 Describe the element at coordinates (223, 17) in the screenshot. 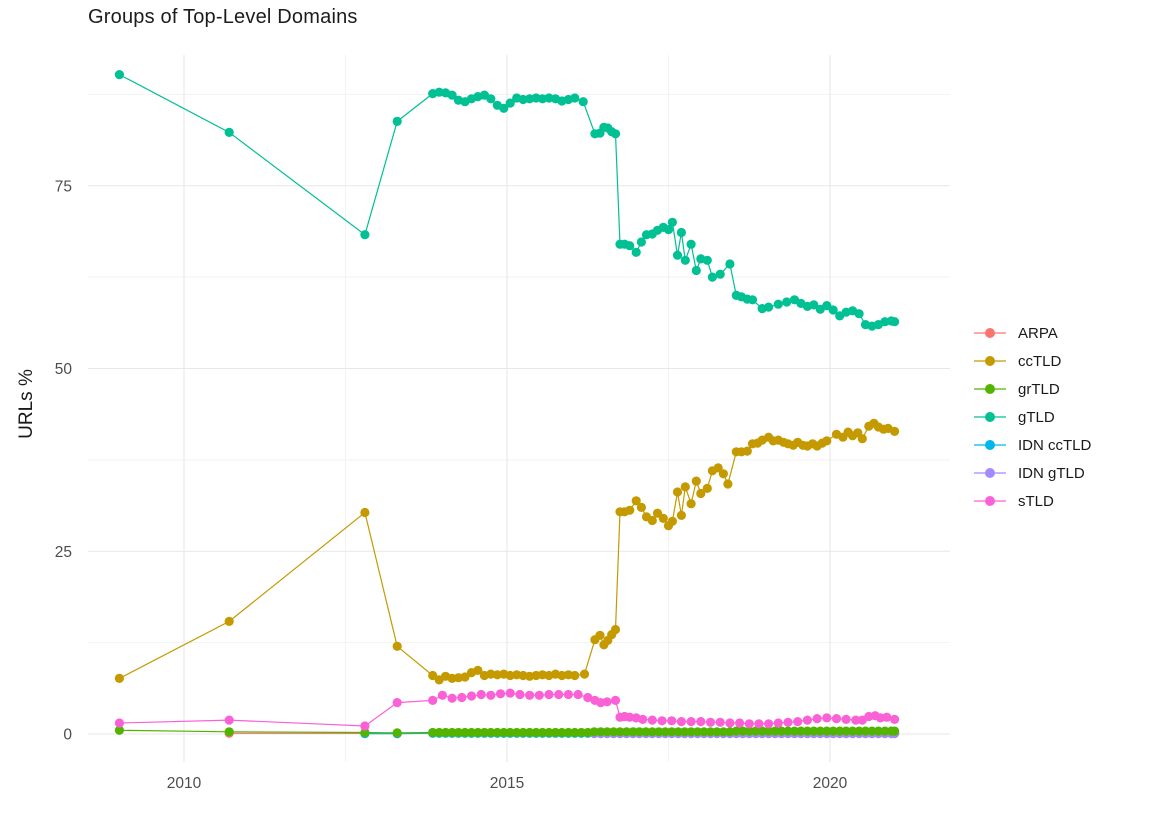

I see `chart-title: Groups of Top-Level Domains` at that location.